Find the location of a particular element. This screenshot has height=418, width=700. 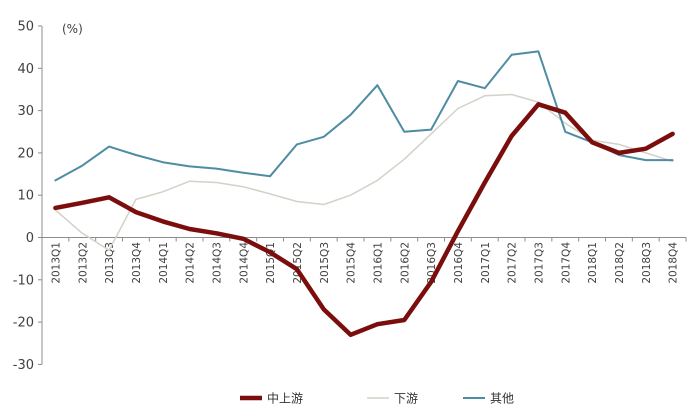

x-tick-label: 2014Q2 is located at coordinates (191, 263).